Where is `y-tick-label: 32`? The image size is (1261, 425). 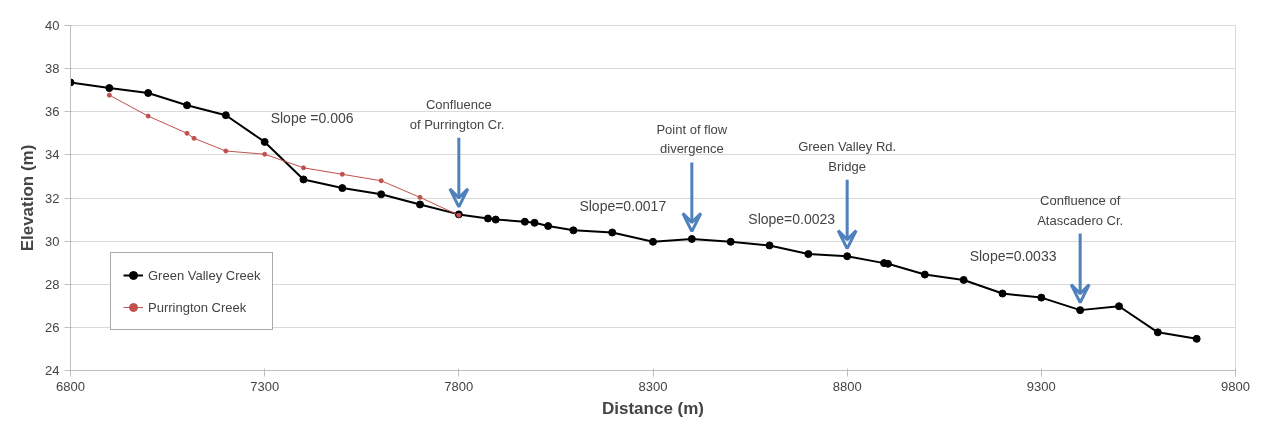 y-tick-label: 32 is located at coordinates (52, 198).